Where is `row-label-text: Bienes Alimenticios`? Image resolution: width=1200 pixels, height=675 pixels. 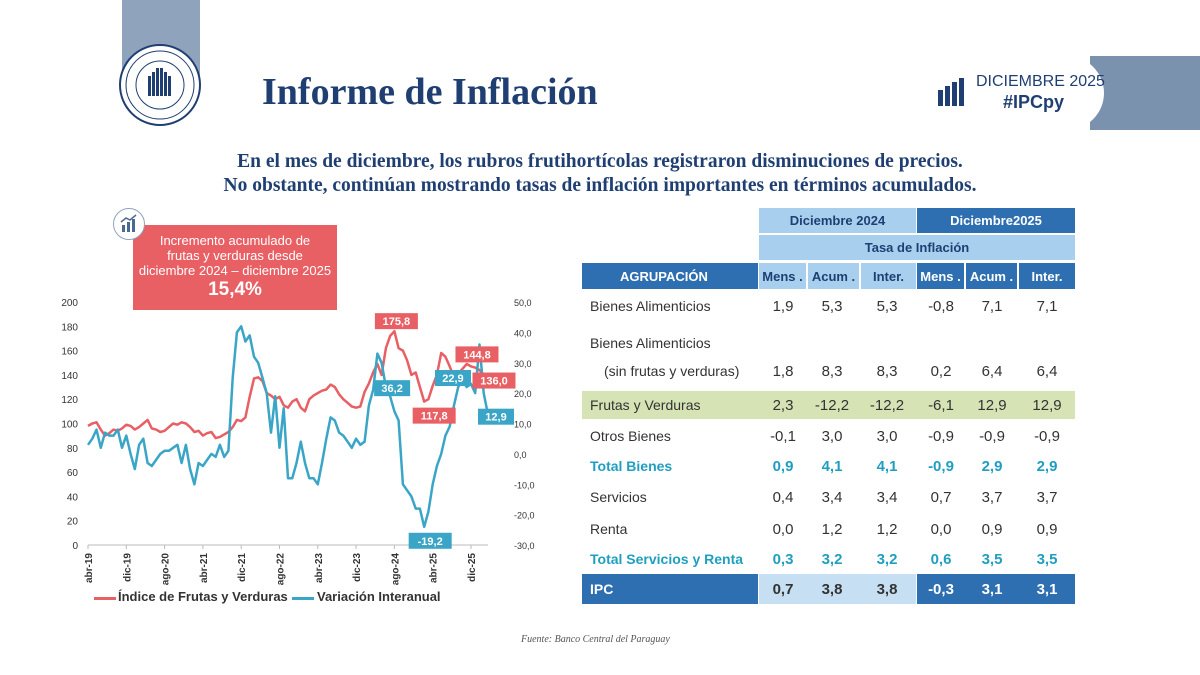
row-label-text: Bienes Alimenticios is located at coordinates (650, 306).